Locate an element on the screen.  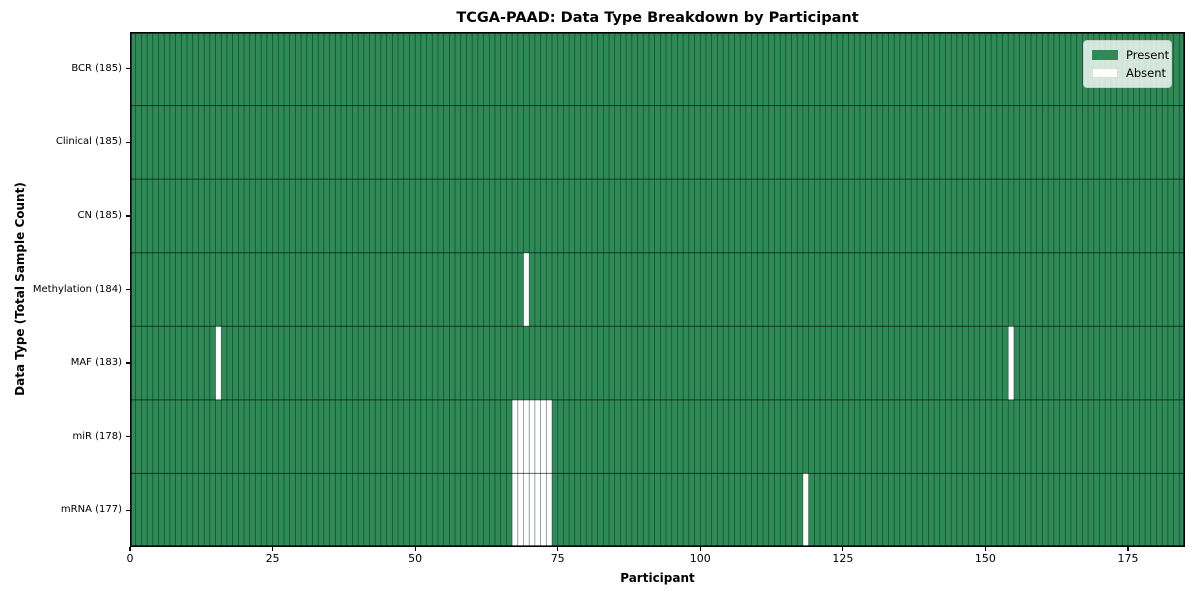
x-tick-label-0: 0 is located at coordinates (130, 558).